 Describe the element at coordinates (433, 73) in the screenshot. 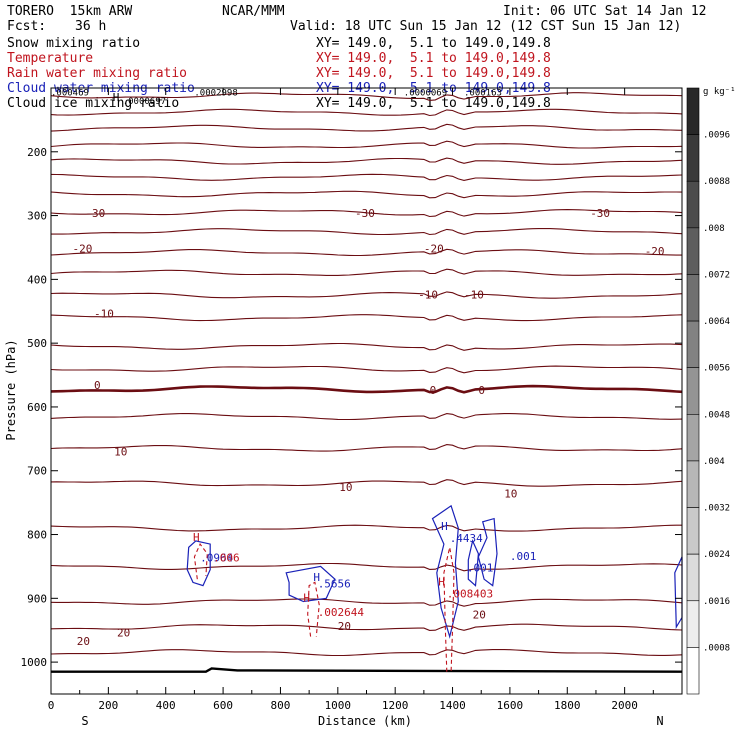

I see `field-xy-rain: XY= 149.0, 5.1 to 149.0,149.8` at that location.